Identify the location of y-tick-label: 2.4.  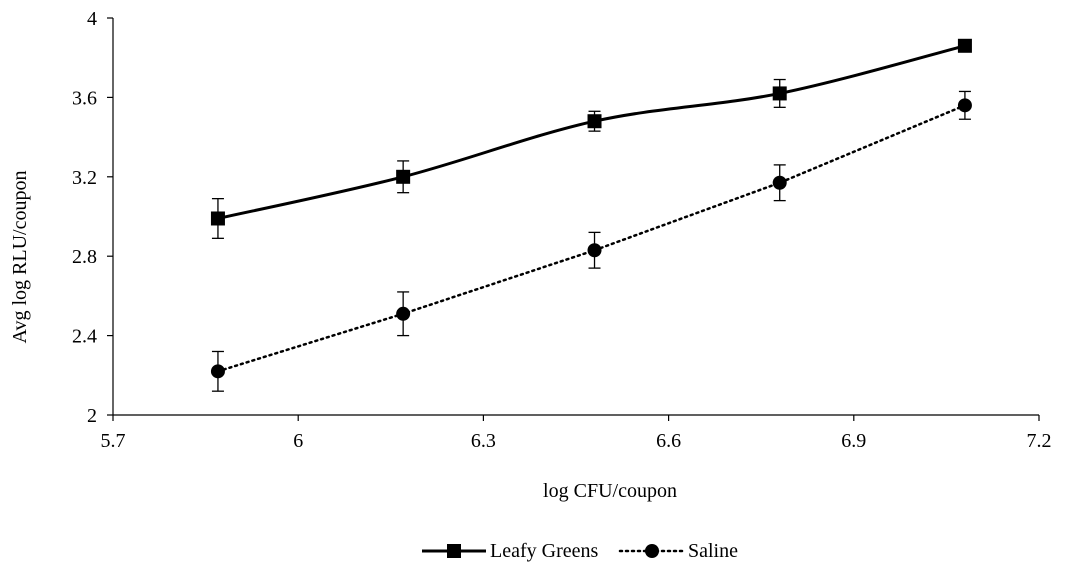
(84, 337).